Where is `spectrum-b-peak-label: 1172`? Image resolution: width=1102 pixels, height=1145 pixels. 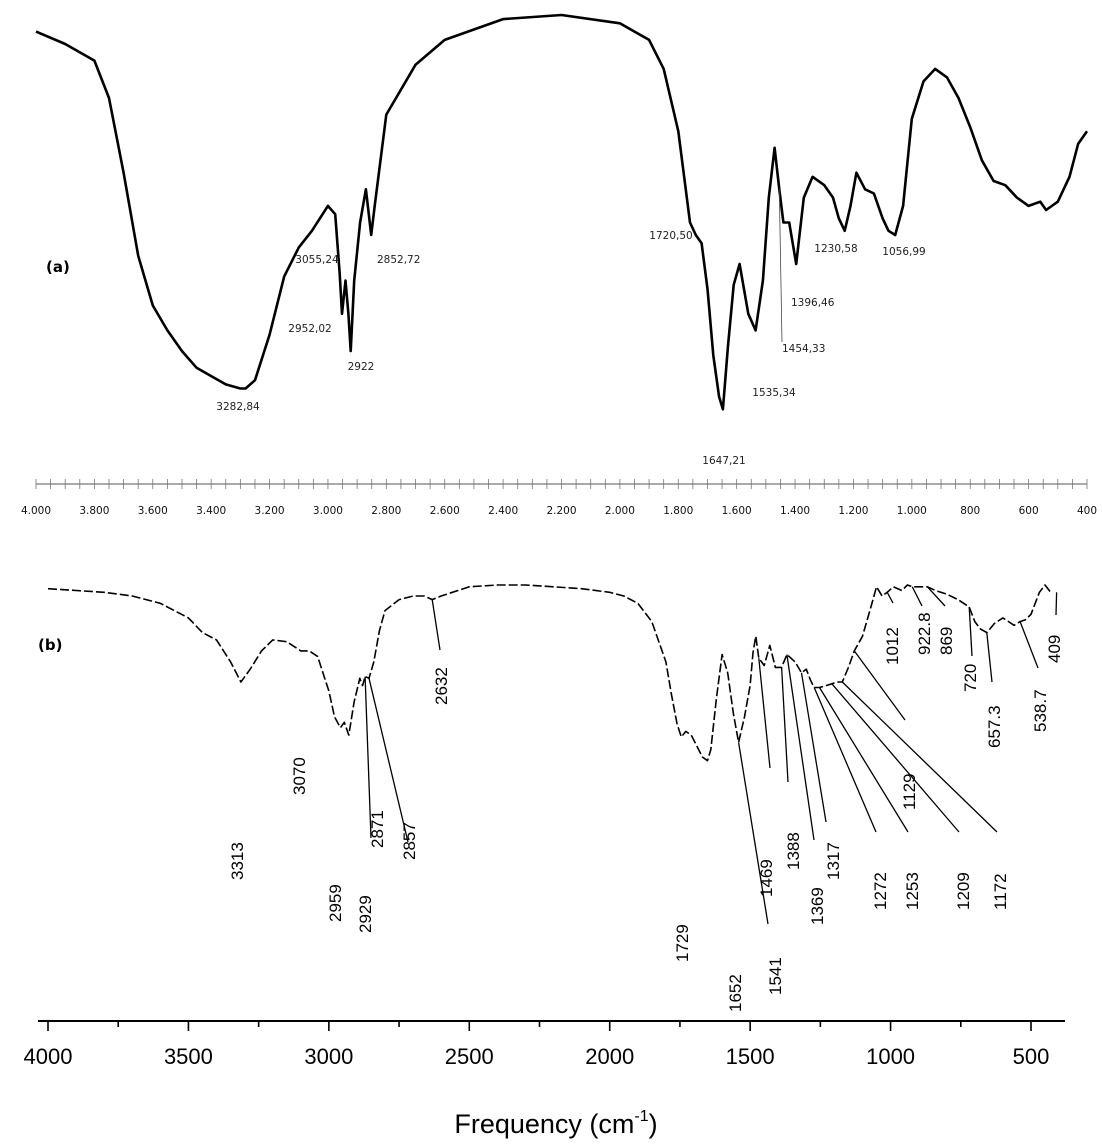 spectrum-b-peak-label: 1172 is located at coordinates (1000, 891).